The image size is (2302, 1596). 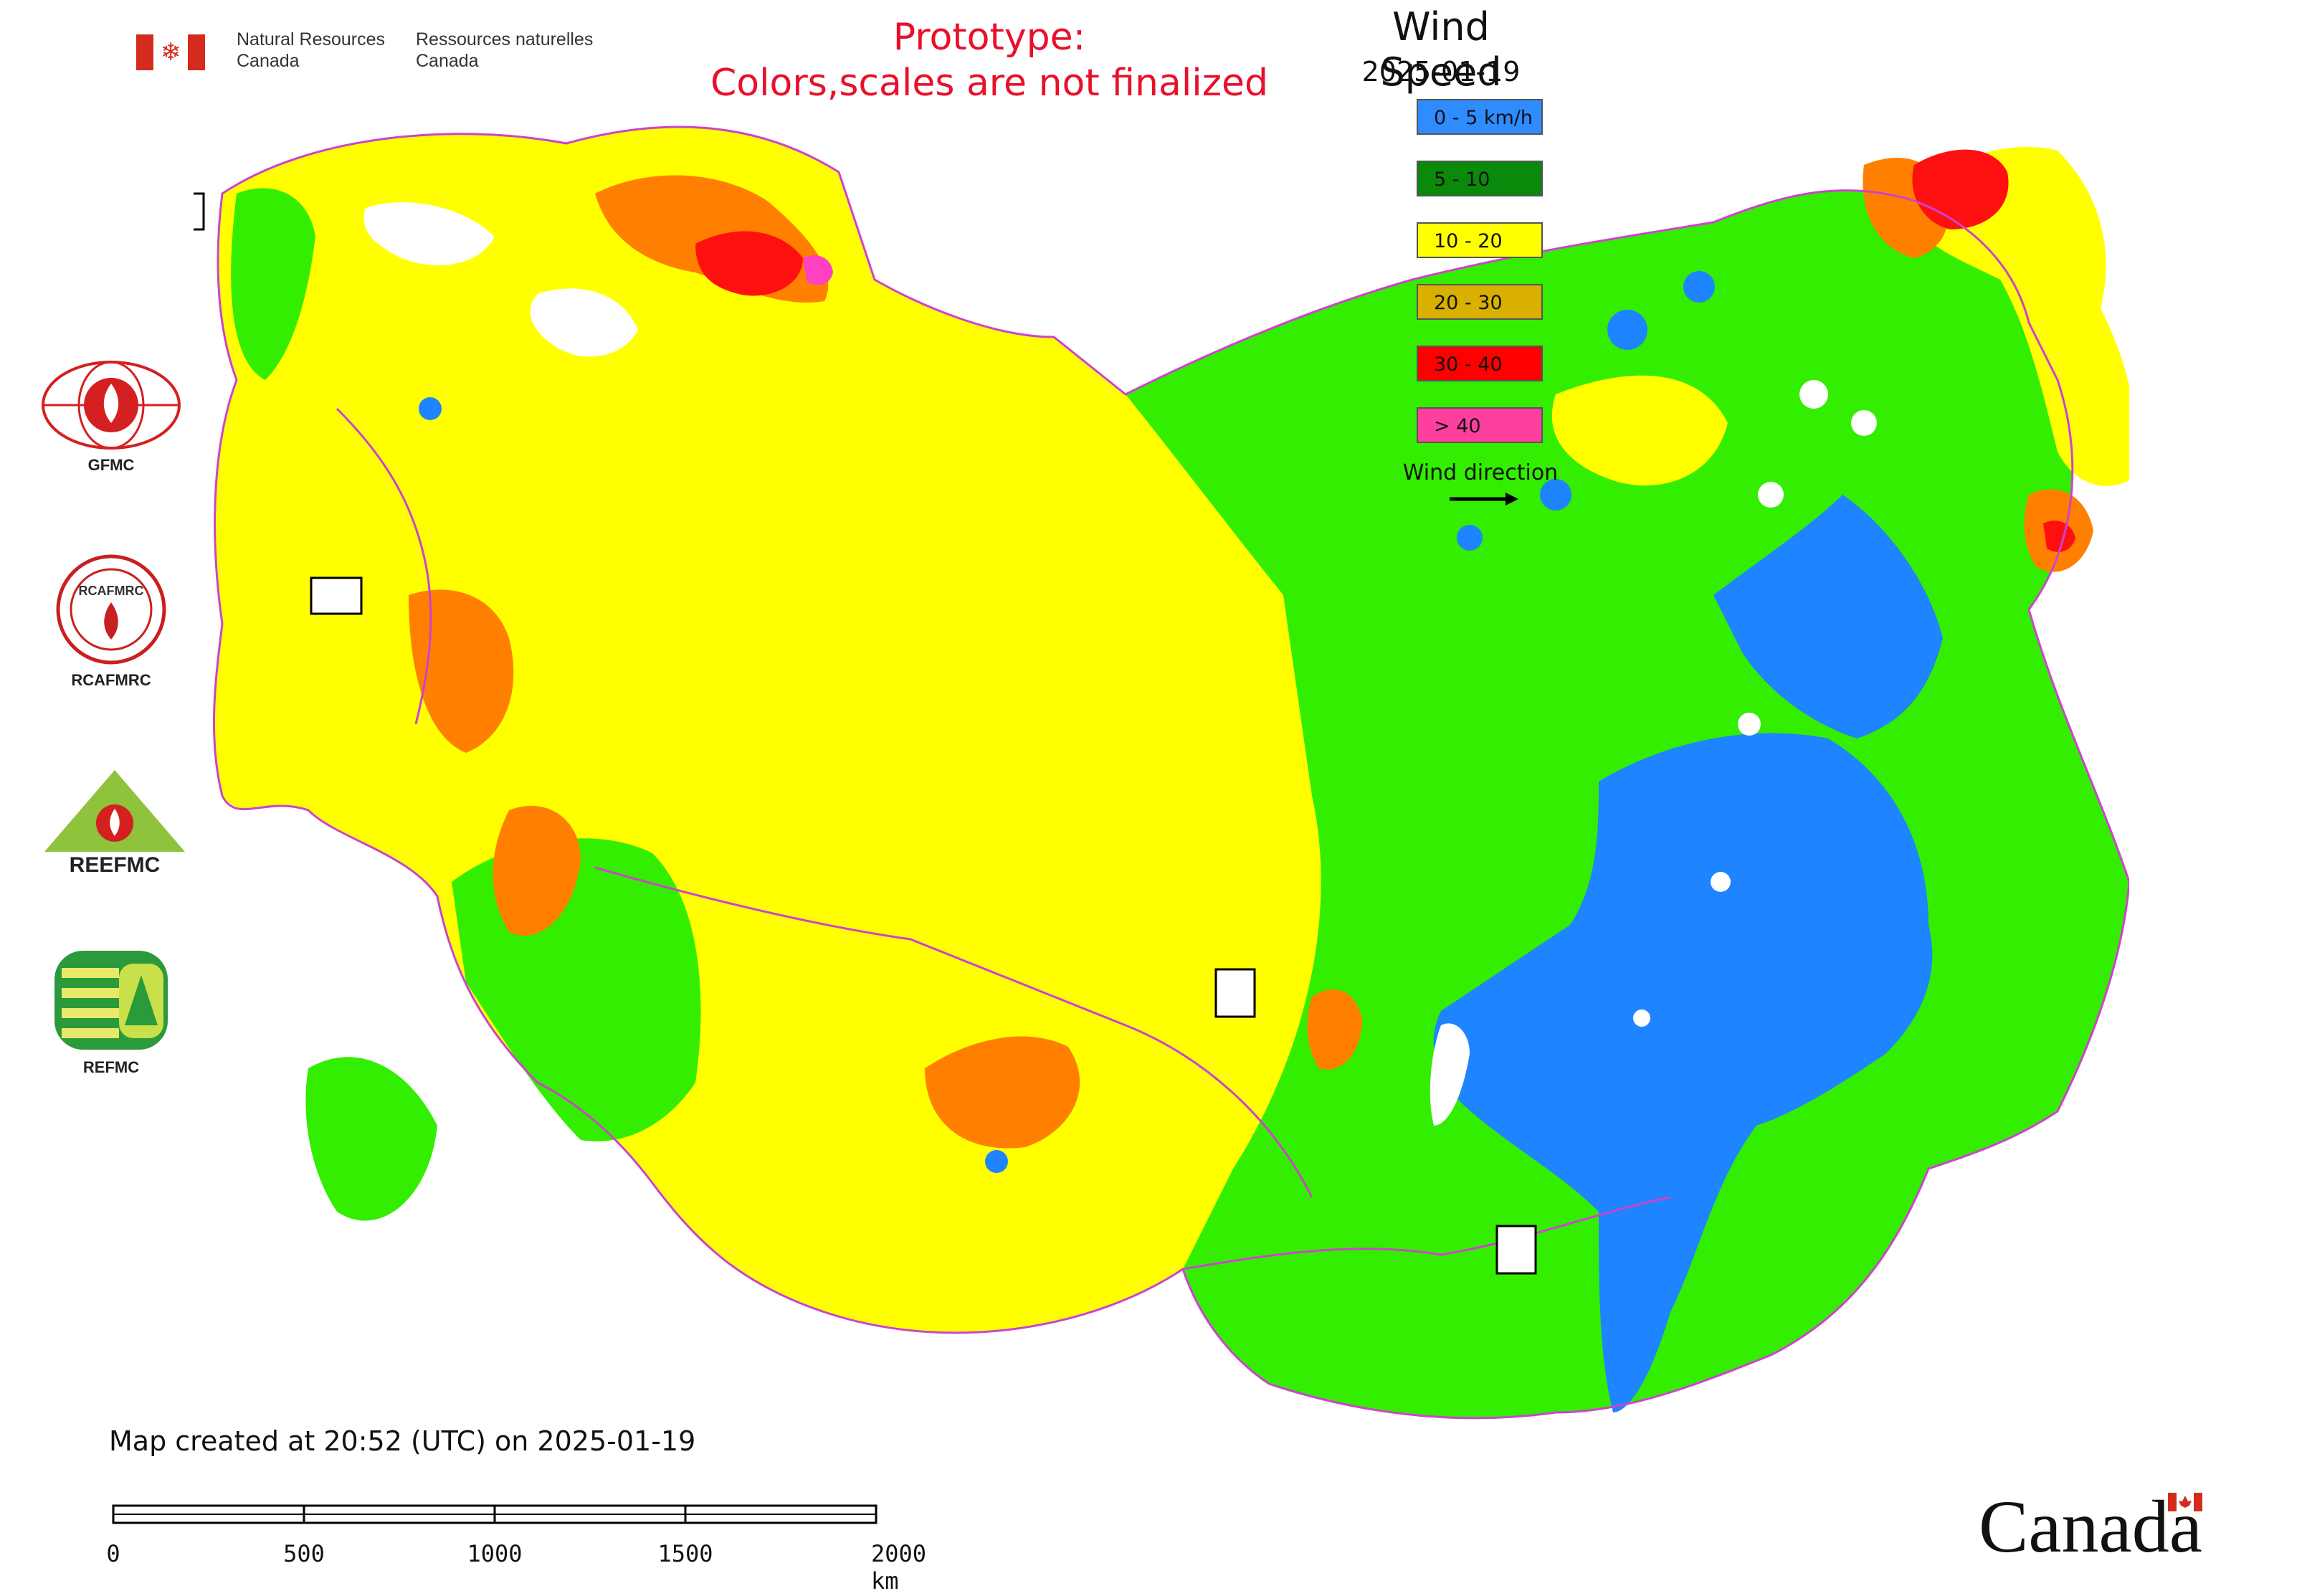 I want to click on refmc-site-marker, so click(x=1235, y=993).